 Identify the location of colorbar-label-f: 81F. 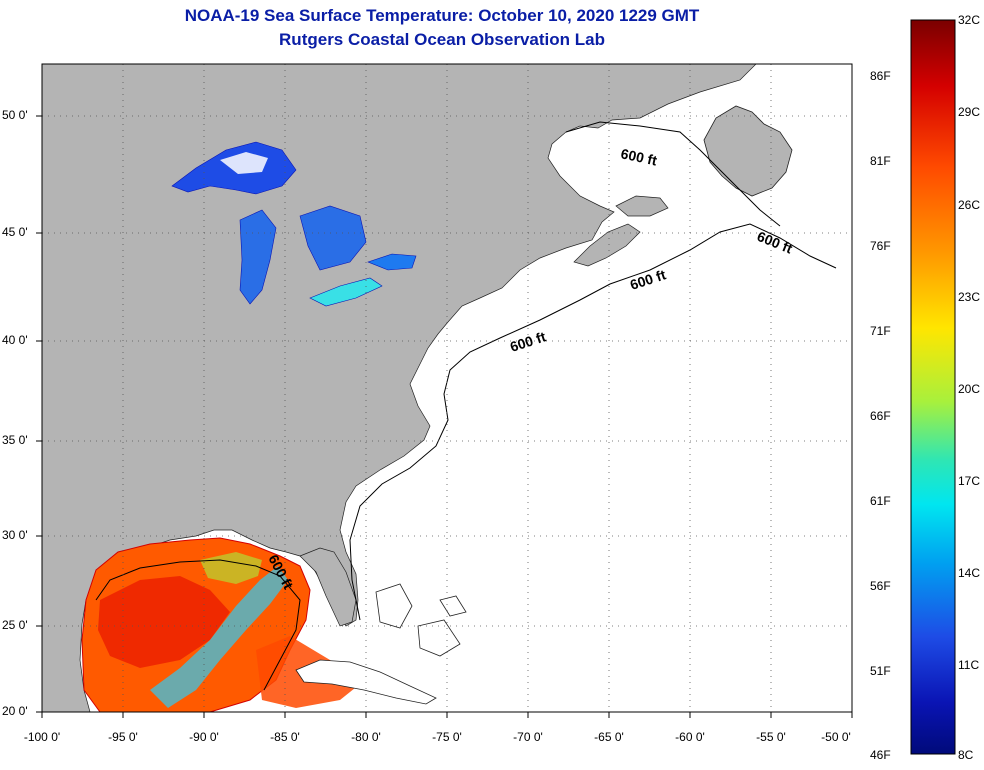
(880, 161).